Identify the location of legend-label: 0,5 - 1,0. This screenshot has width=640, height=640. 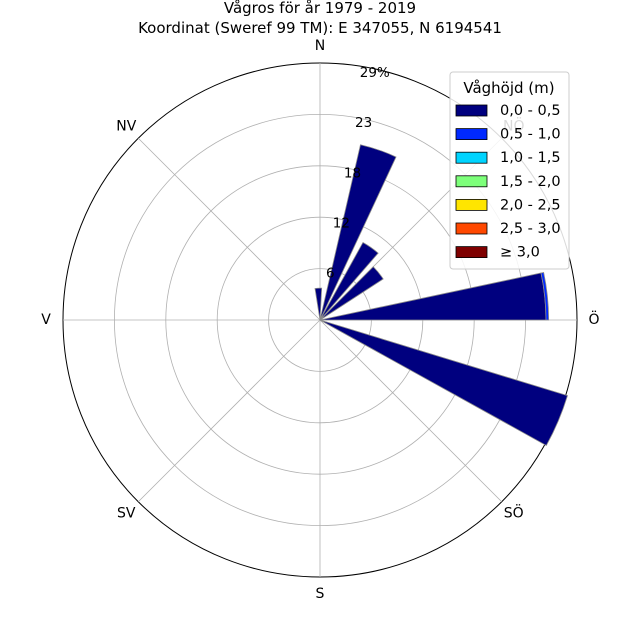
(530, 135).